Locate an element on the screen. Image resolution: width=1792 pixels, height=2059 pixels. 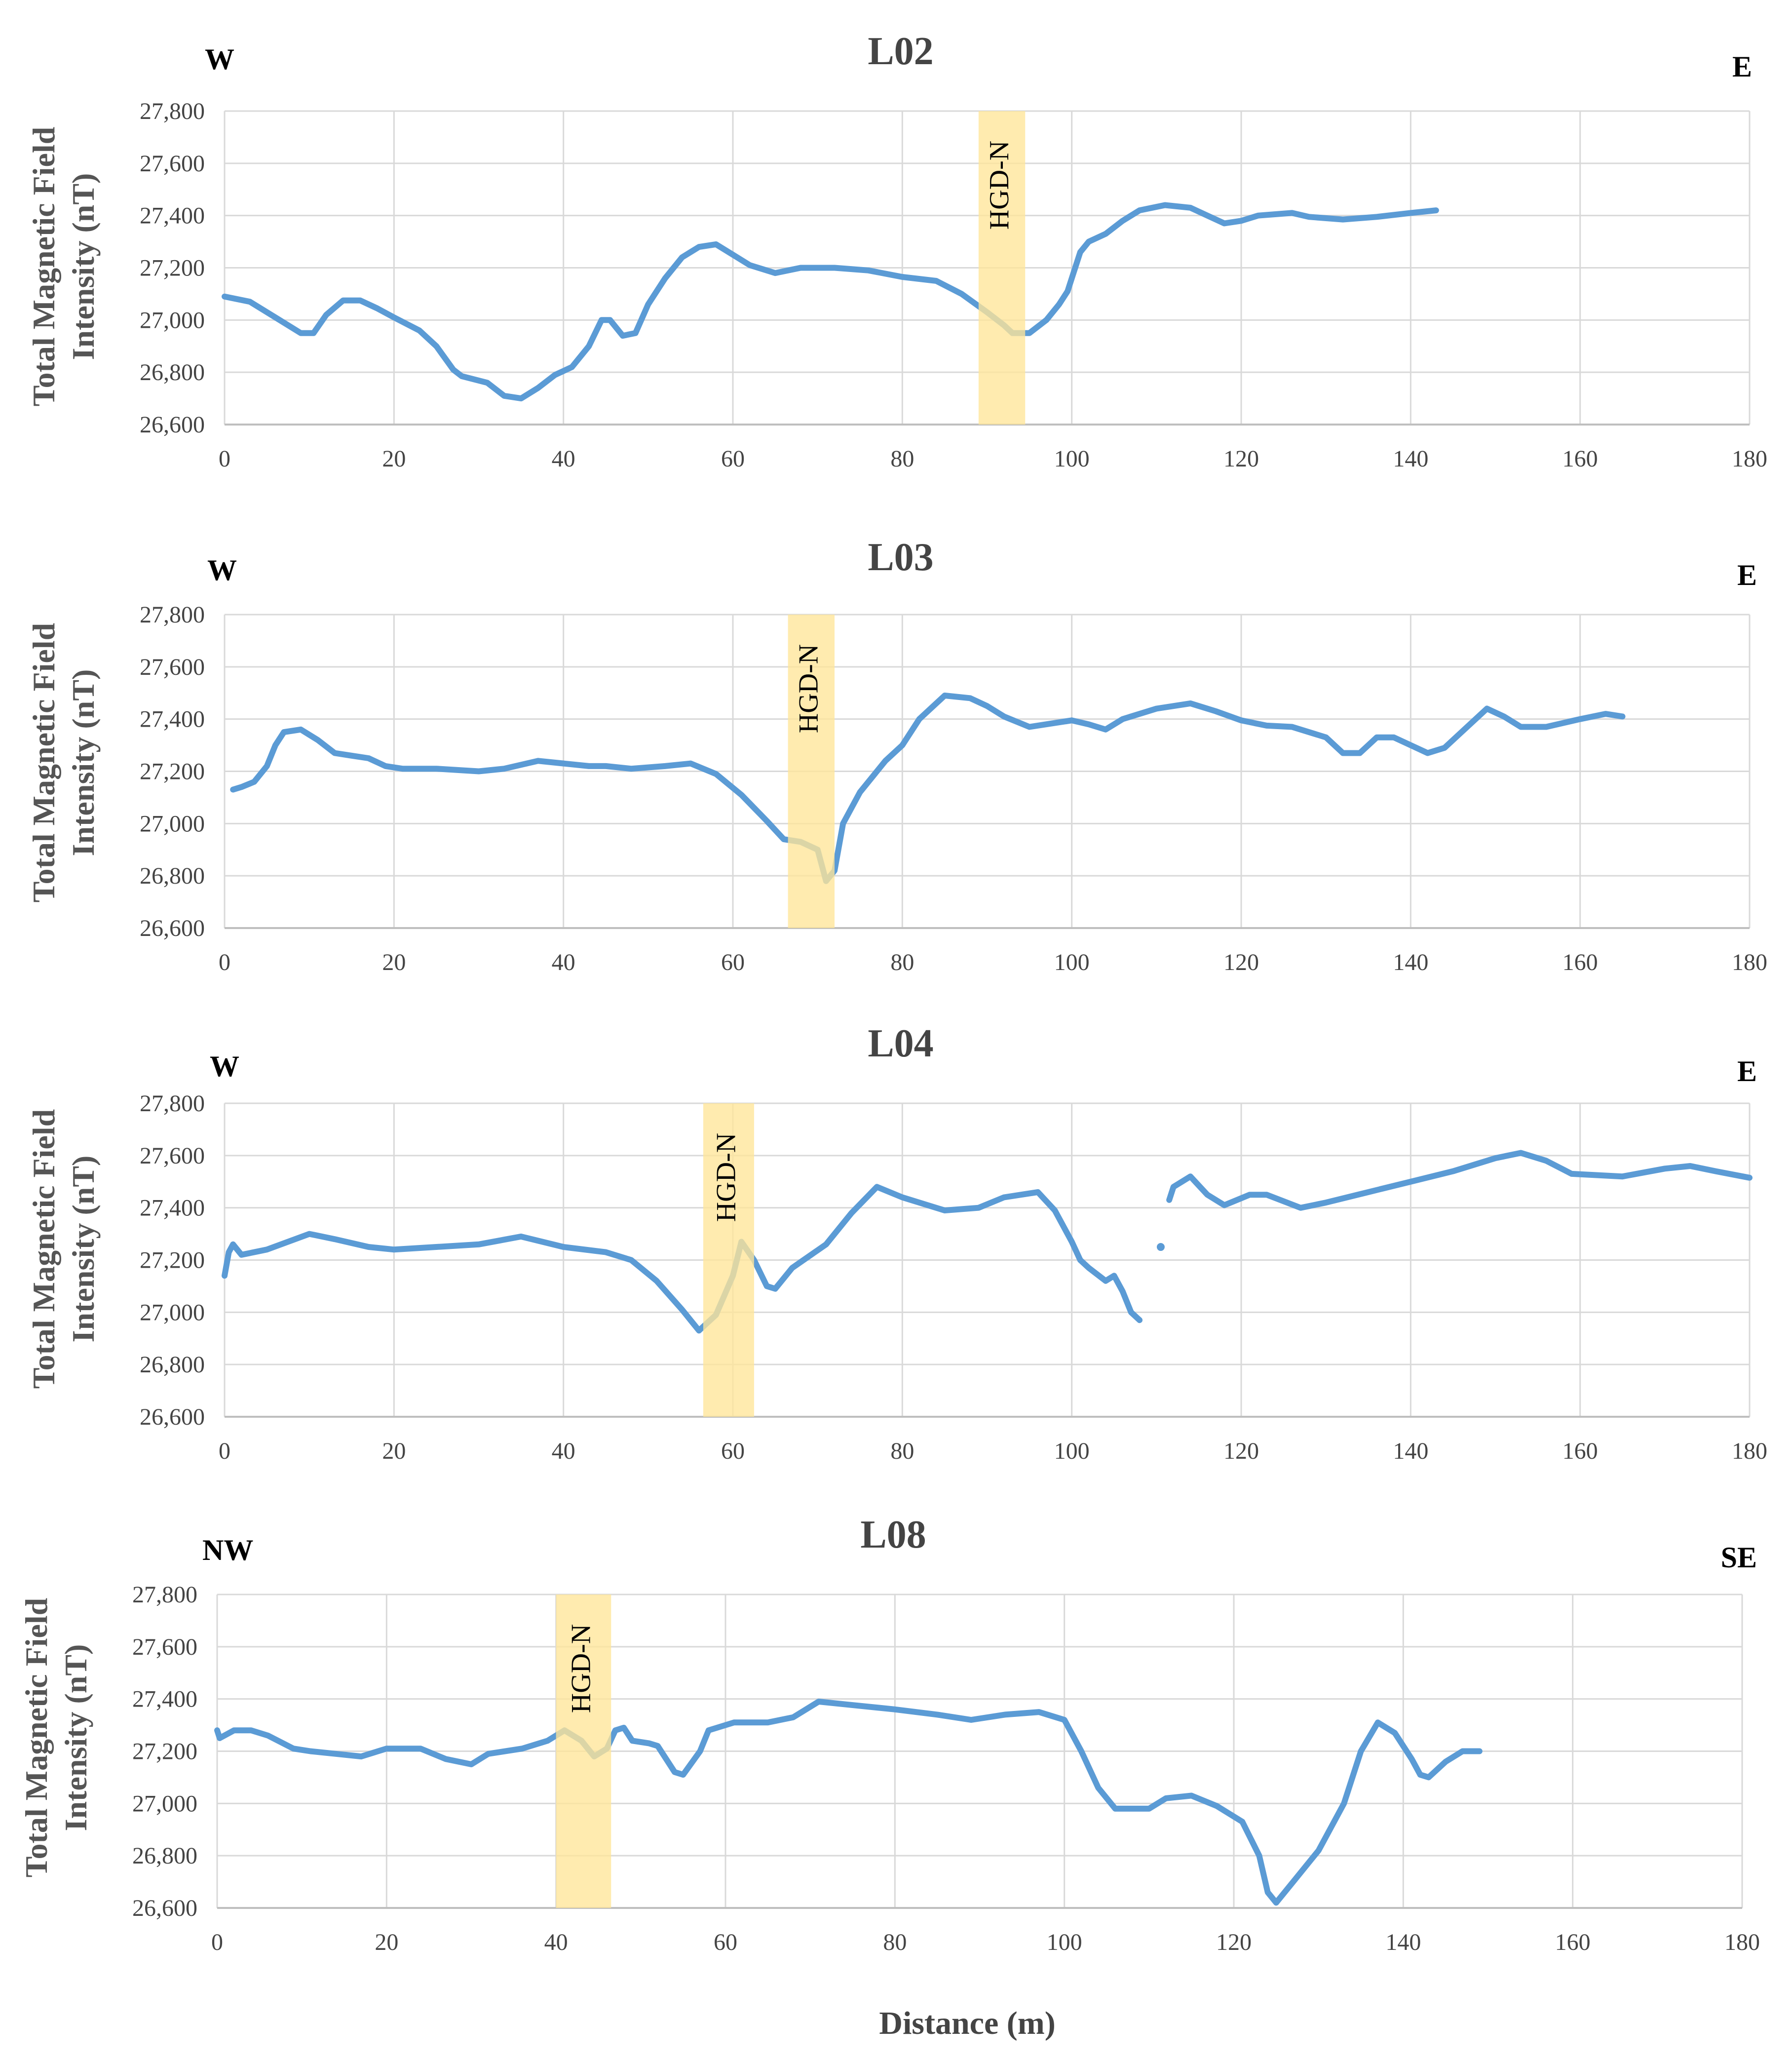
data-point is located at coordinates (1160, 1247).